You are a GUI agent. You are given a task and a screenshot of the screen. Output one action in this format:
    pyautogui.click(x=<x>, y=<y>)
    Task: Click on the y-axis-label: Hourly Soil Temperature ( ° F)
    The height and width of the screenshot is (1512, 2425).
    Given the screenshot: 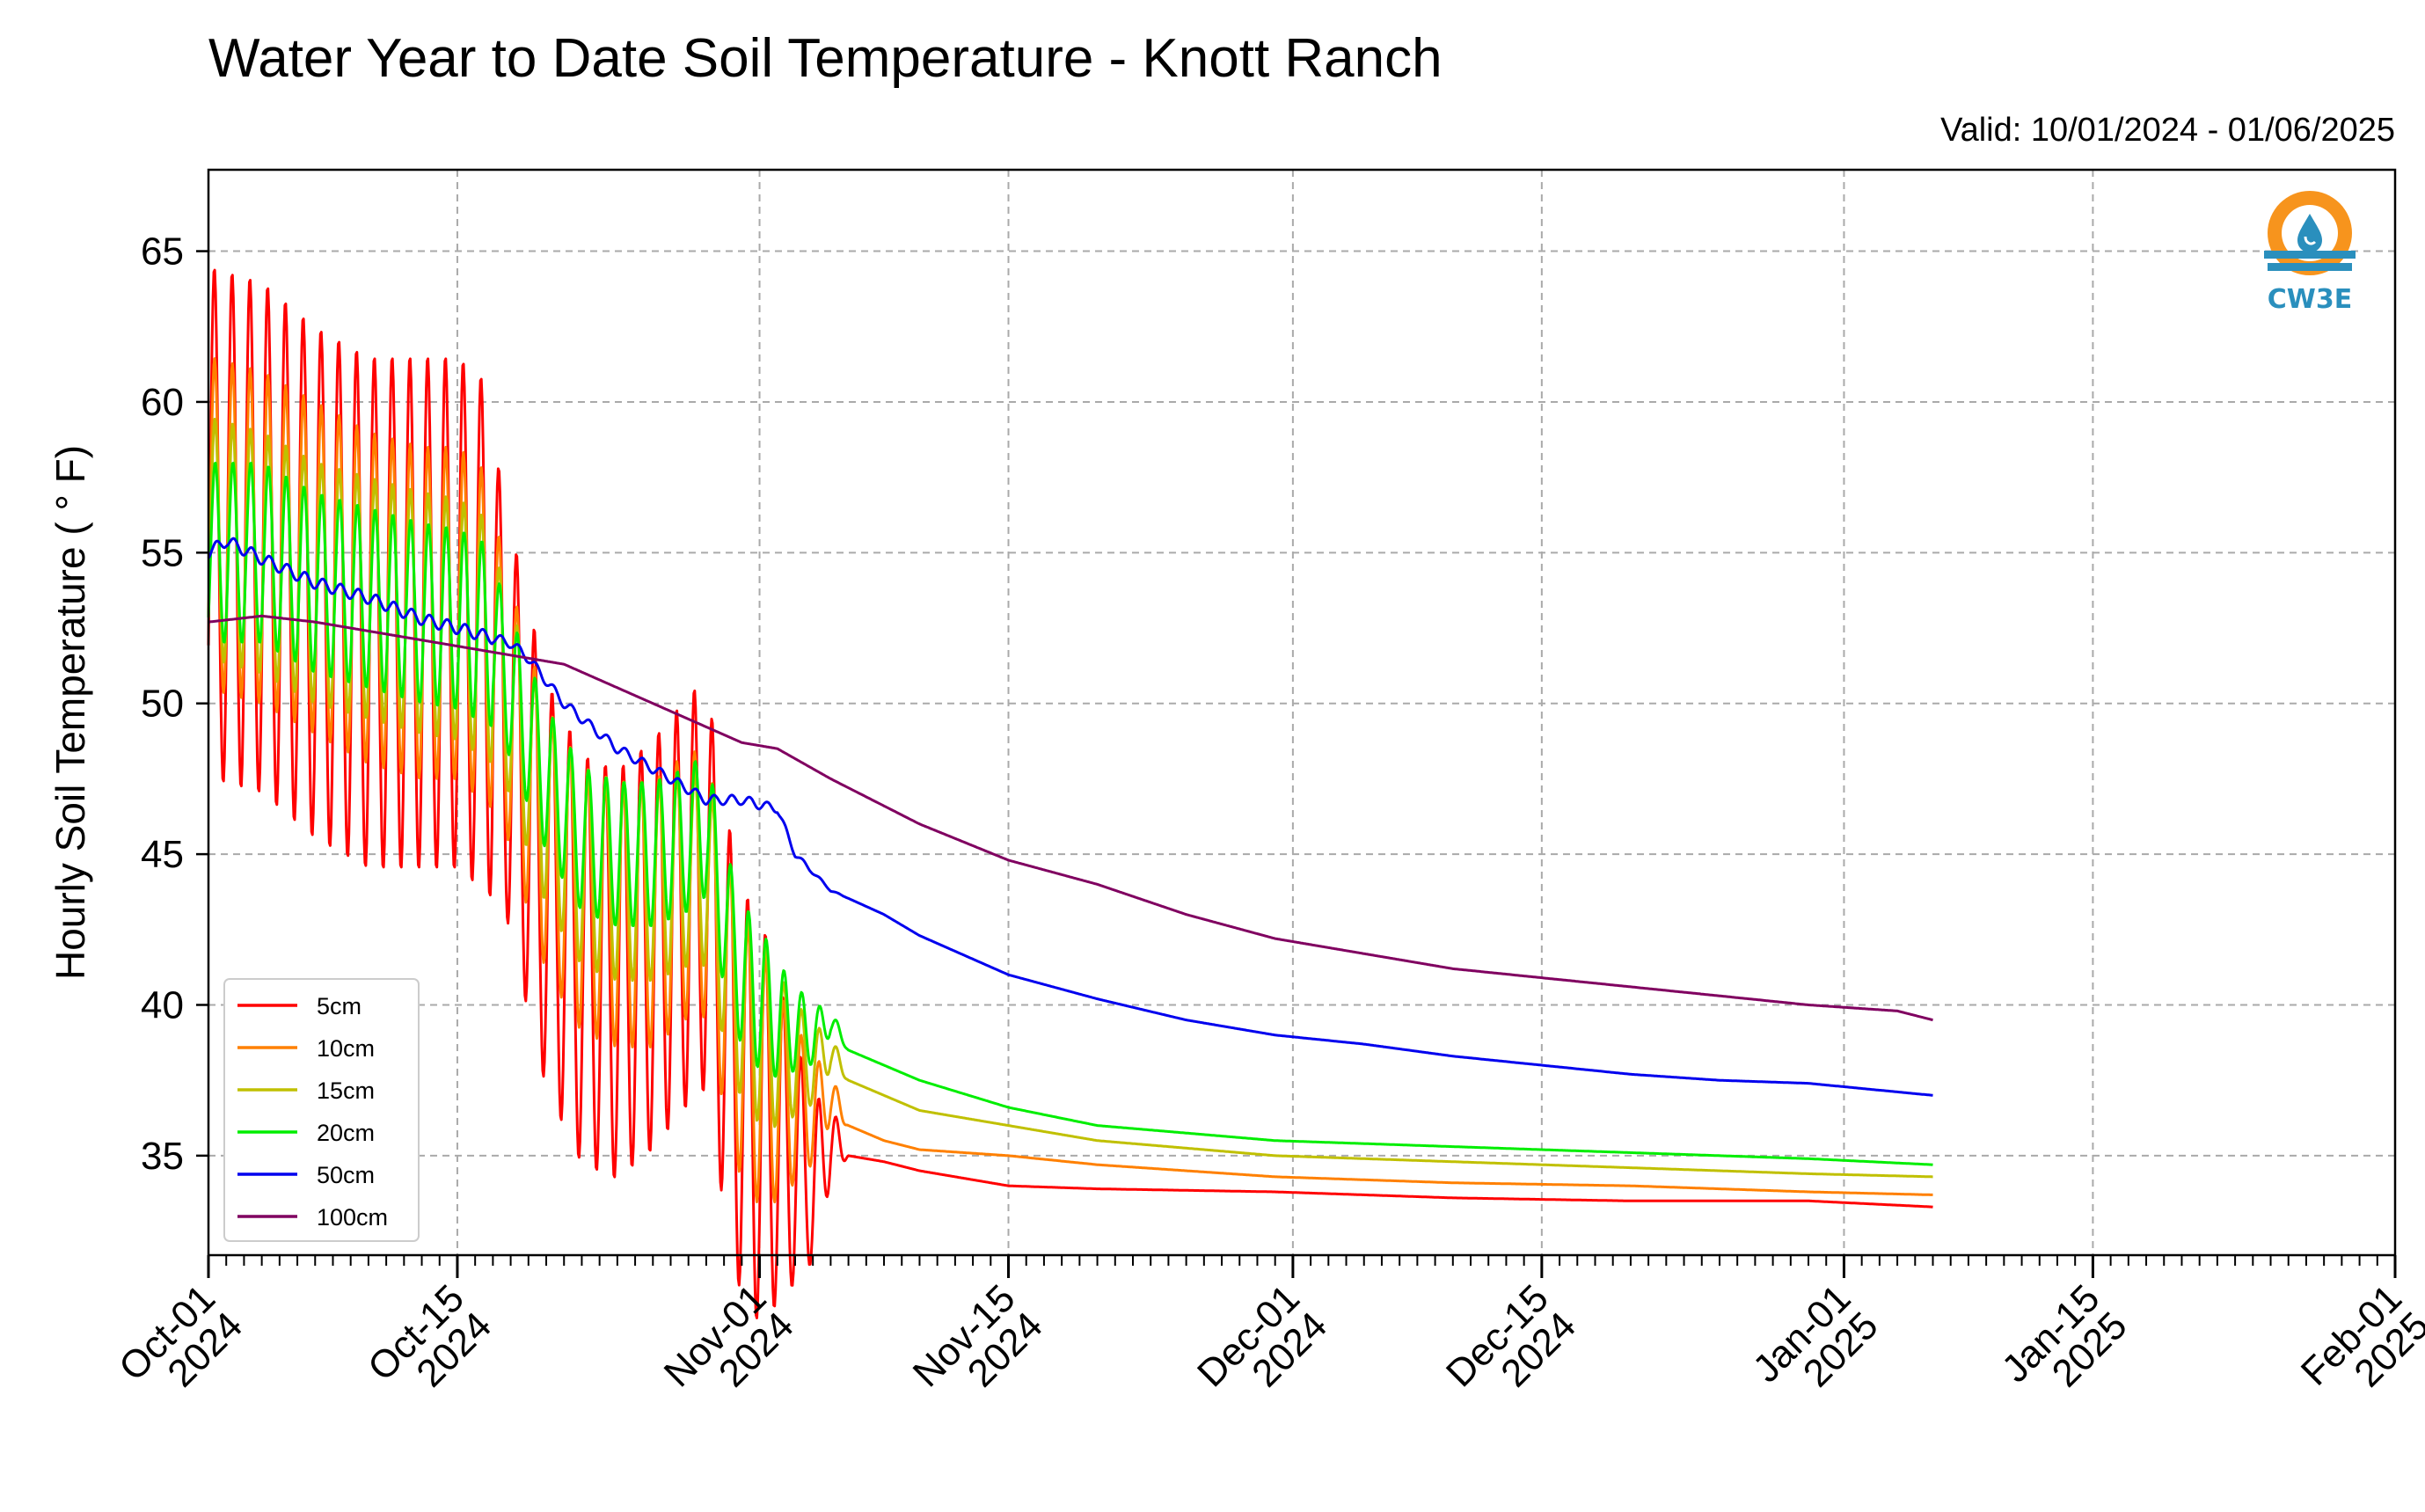 What is the action you would take?
    pyautogui.click(x=70, y=712)
    